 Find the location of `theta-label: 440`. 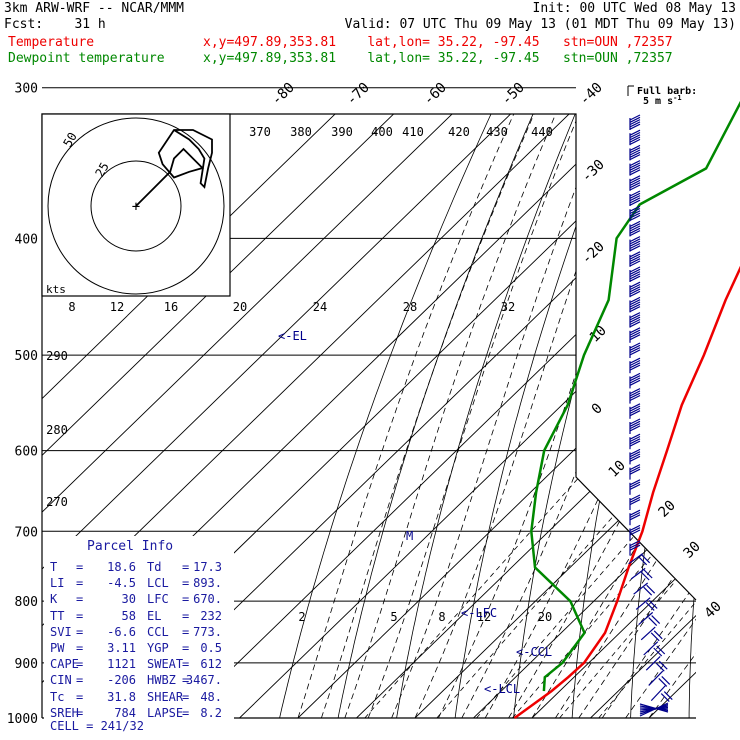

theta-label: 440 is located at coordinates (542, 132).